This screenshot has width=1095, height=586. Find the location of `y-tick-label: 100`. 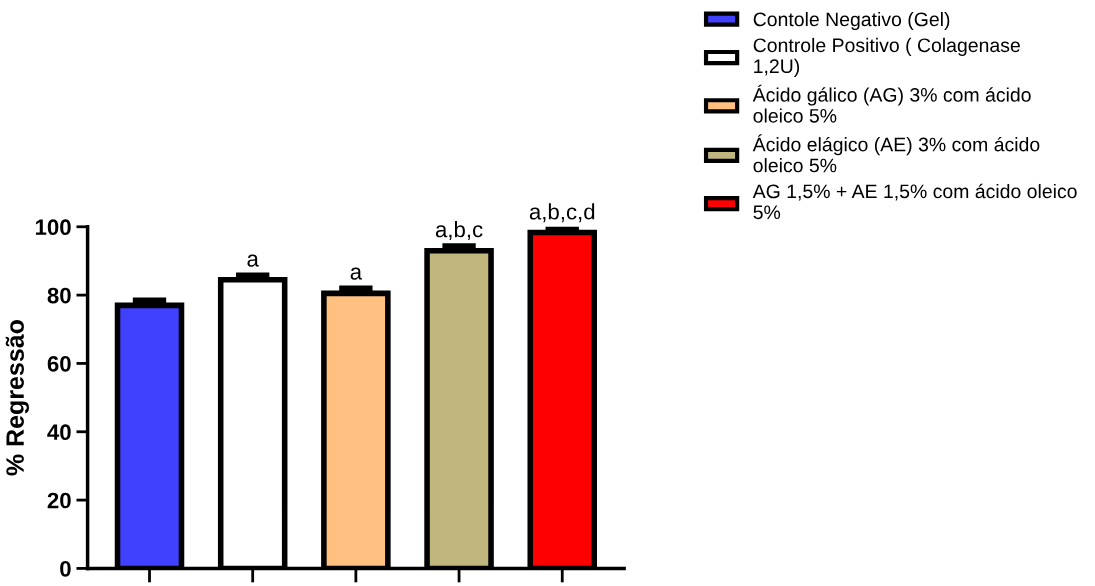

y-tick-label: 100 is located at coordinates (53, 227).